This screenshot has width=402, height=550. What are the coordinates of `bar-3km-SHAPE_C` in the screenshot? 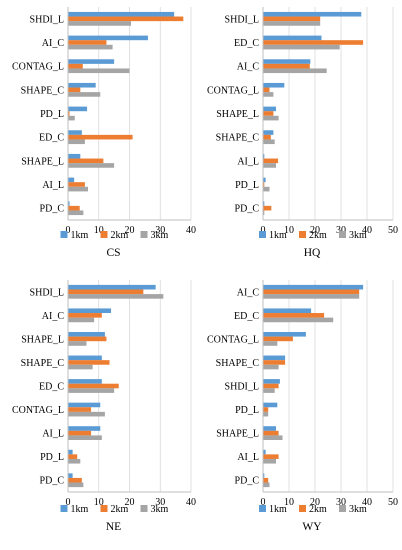 It's located at (80, 367).